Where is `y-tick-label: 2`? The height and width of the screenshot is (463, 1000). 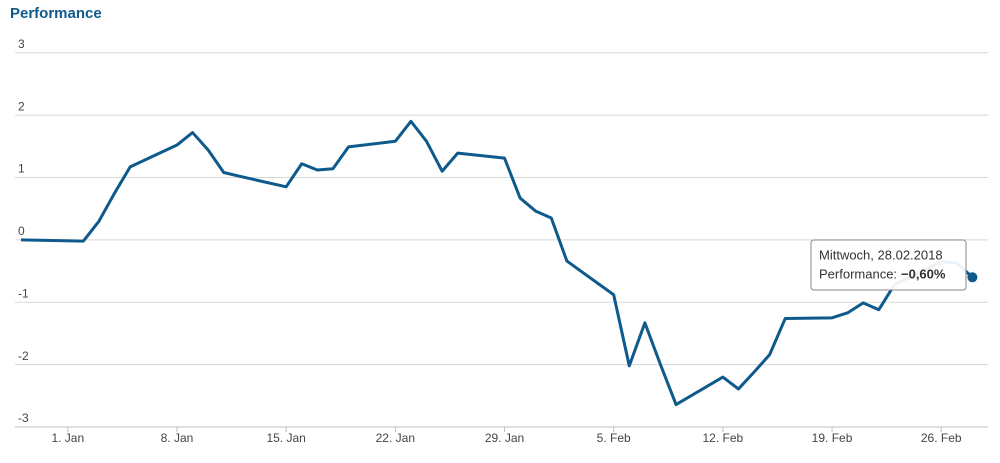
y-tick-label: 2 is located at coordinates (21, 106).